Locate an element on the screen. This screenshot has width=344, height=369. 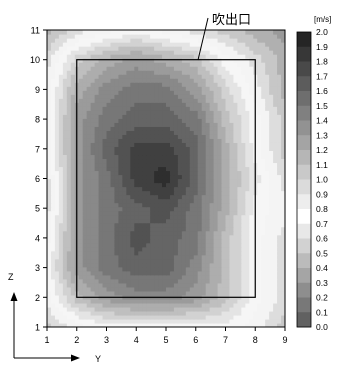
y-tick-label: 9 is located at coordinates (37, 90).